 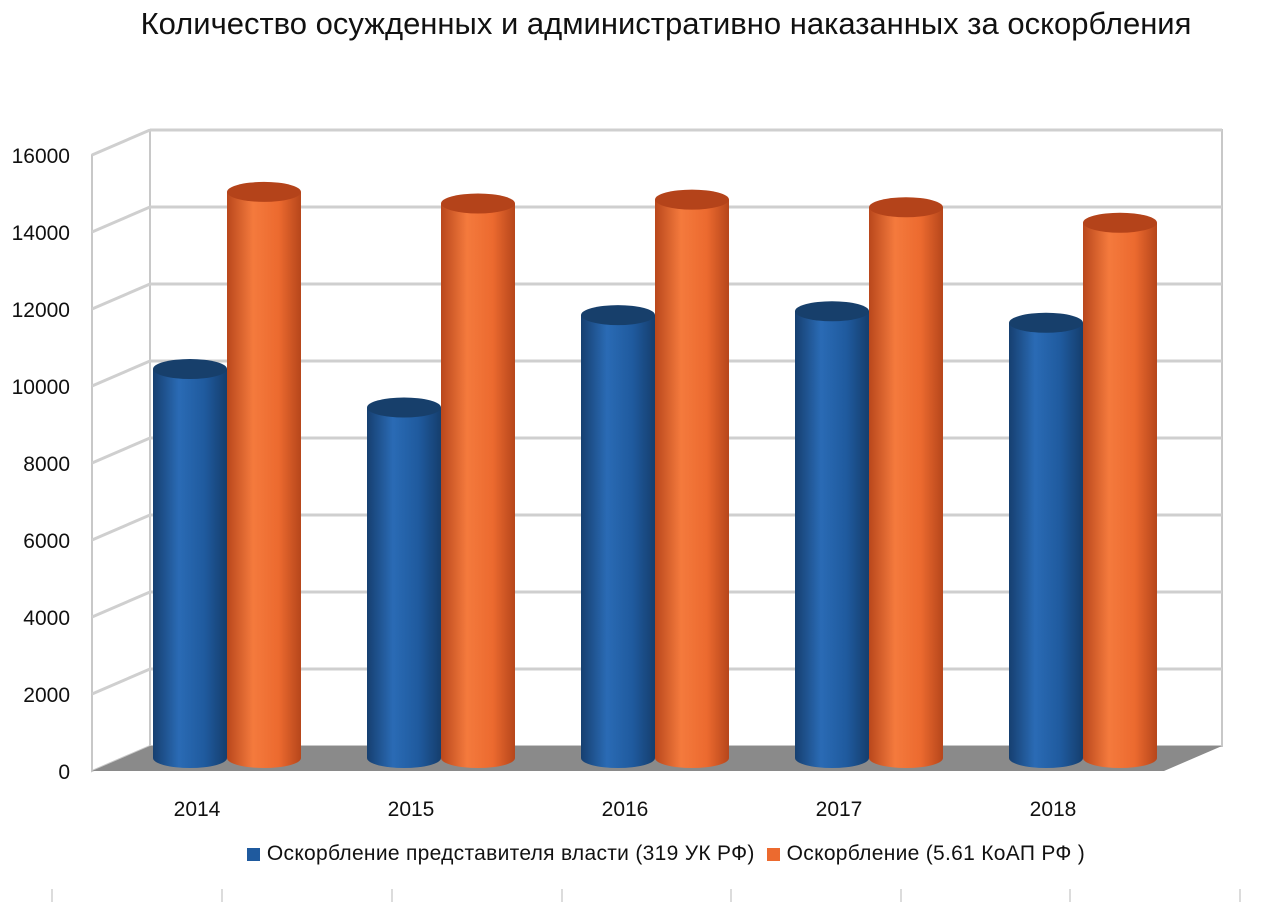 What do you see at coordinates (41, 387) in the screenshot?
I see `y-tick-label: 10000` at bounding box center [41, 387].